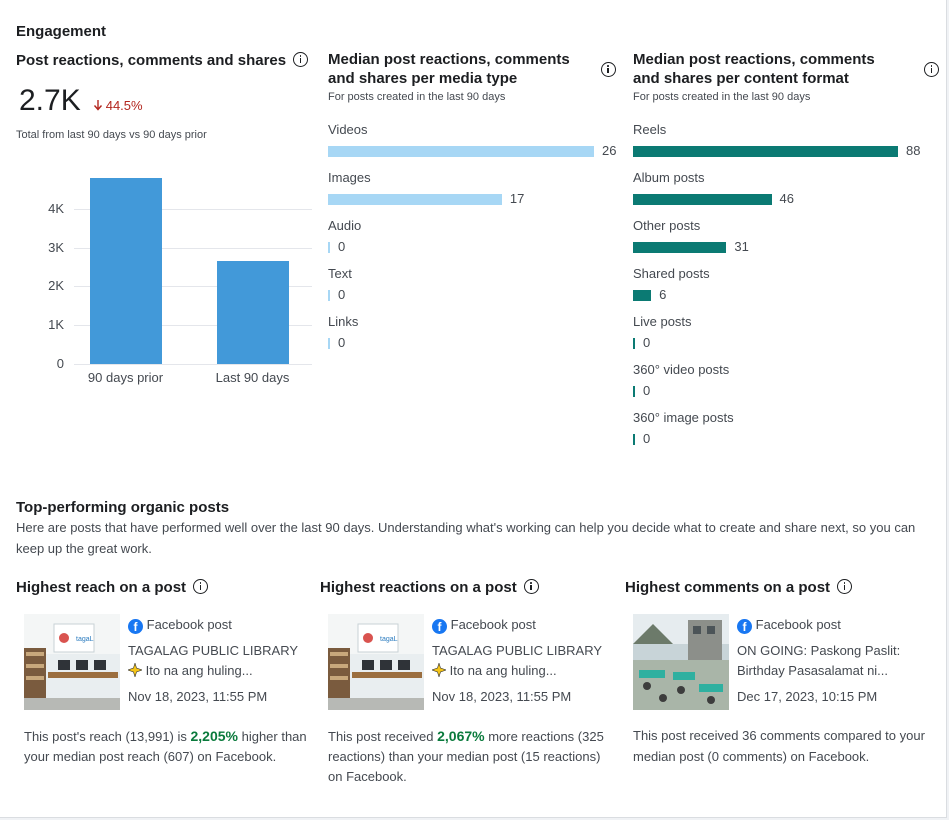 Image resolution: width=949 pixels, height=820 pixels. I want to click on section-title-top-posts: Top-performing organic posts, so click(123, 507).